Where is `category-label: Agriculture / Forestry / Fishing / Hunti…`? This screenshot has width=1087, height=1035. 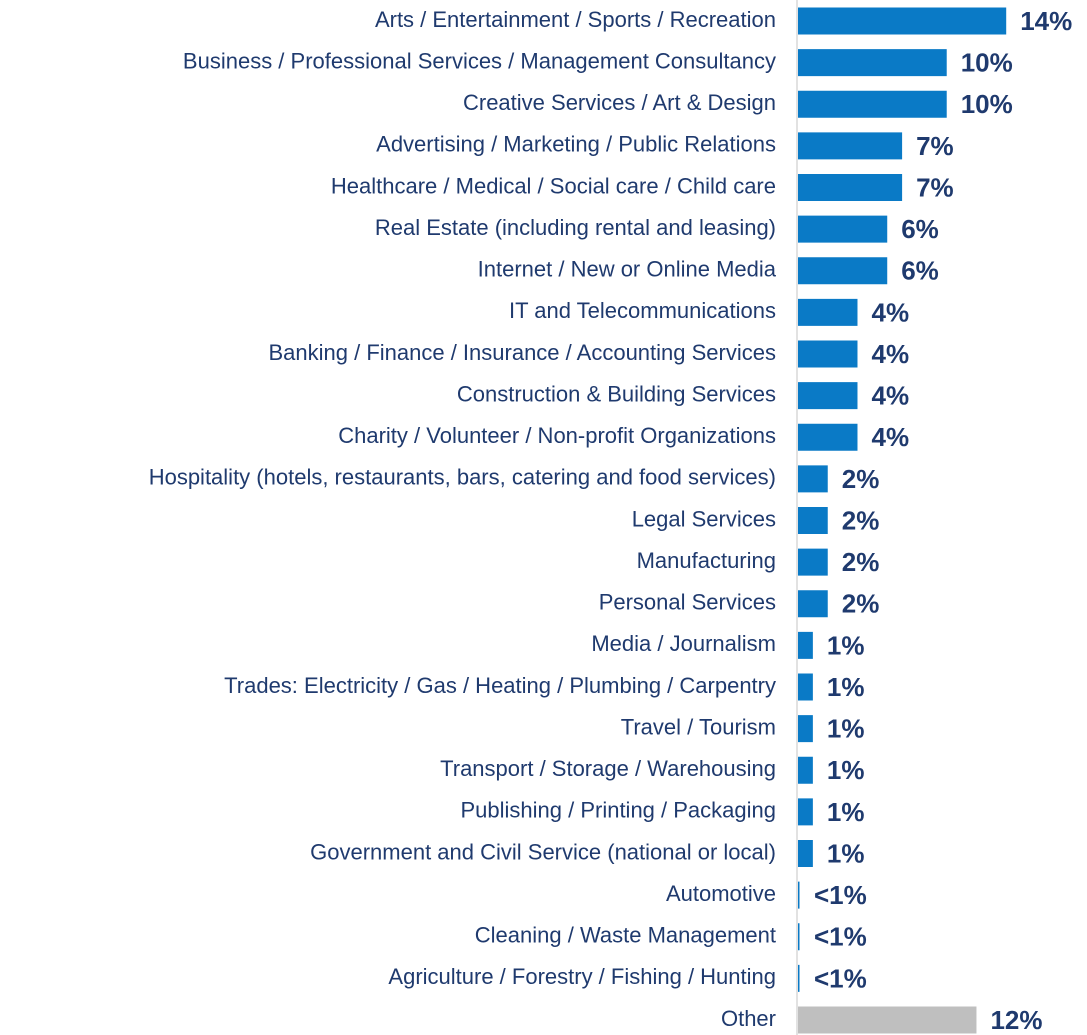
category-label: Agriculture / Forestry / Fishing / Hunti… is located at coordinates (582, 976).